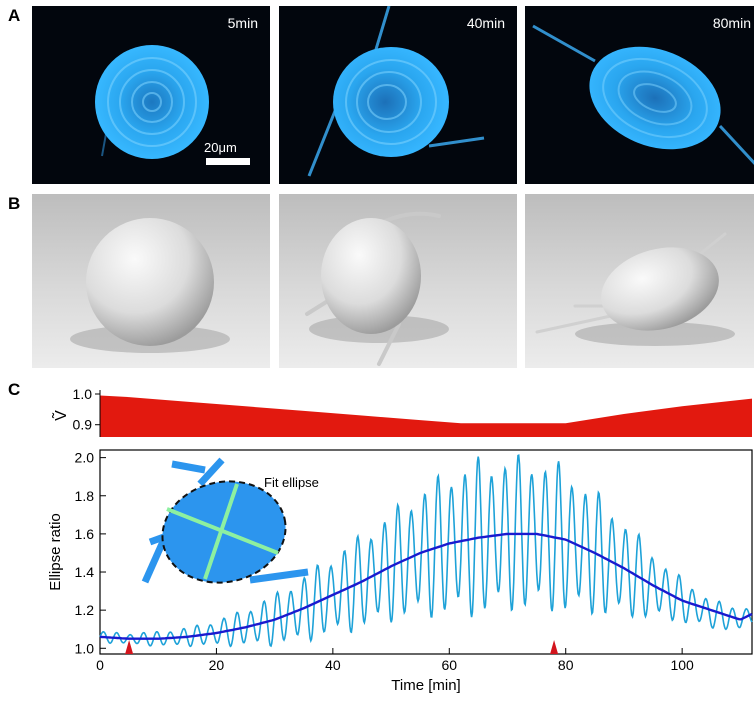  Describe the element at coordinates (731, 23) in the screenshot. I see `timepoint-label: 80min` at that location.